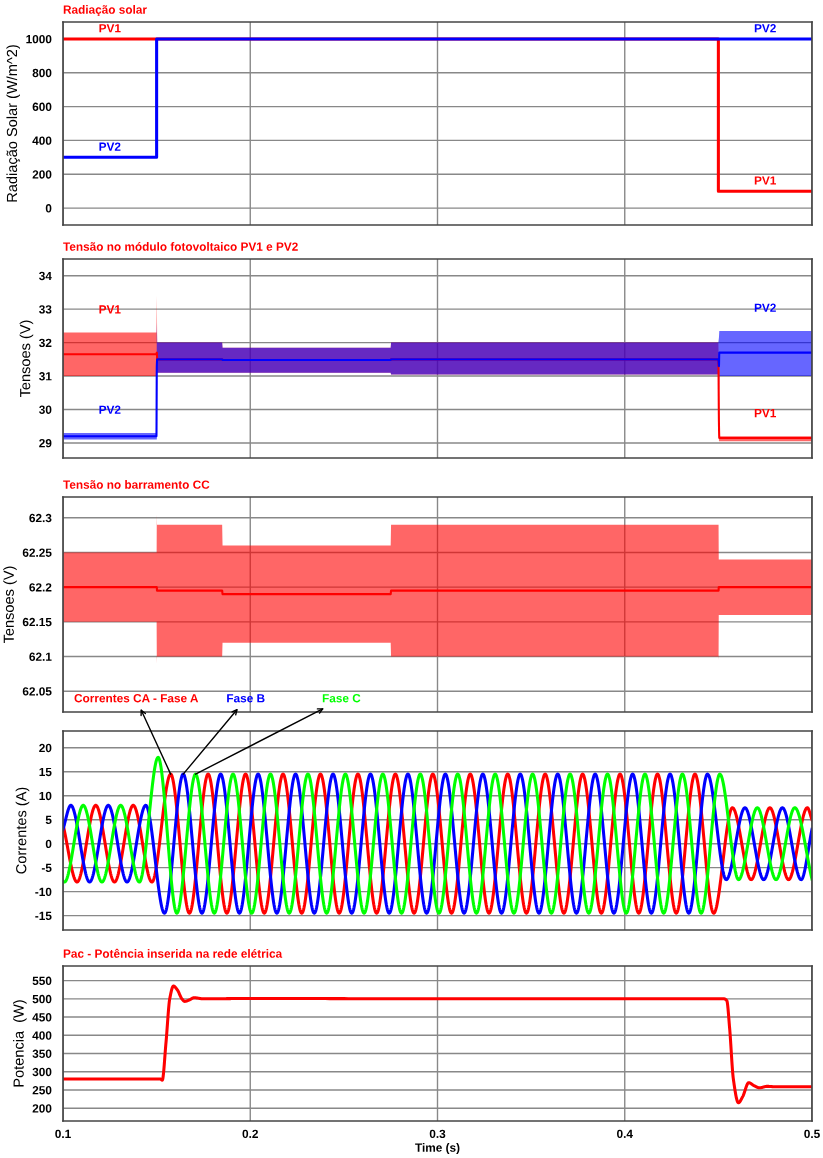  Describe the element at coordinates (20, 1043) in the screenshot. I see `y-axis-title: Potencia (W)` at that location.